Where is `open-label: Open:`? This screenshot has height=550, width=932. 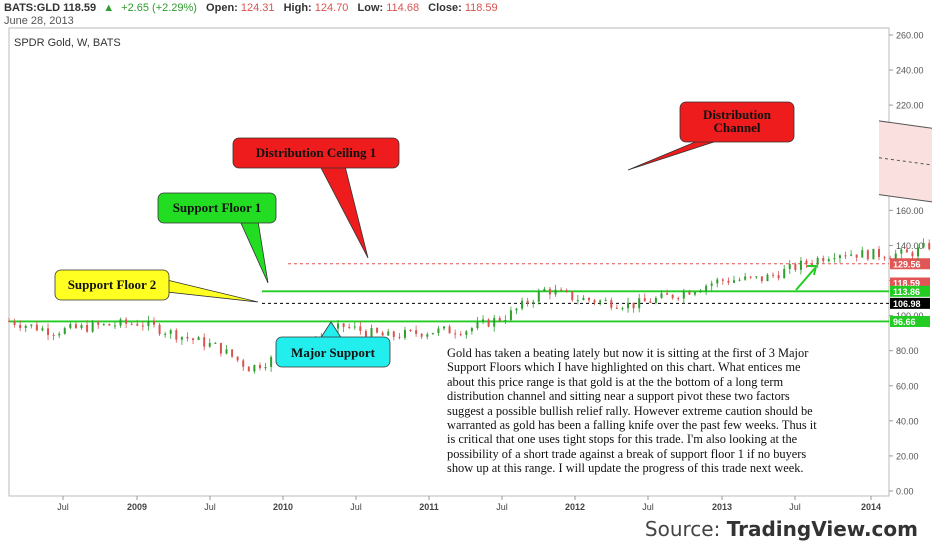 open-label: Open: is located at coordinates (222, 8).